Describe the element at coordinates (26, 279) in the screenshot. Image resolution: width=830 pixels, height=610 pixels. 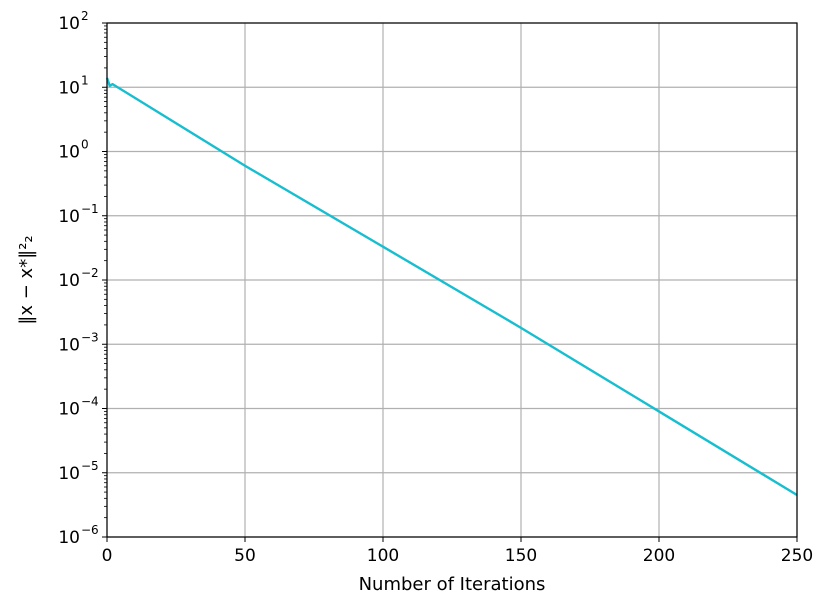
I see `y-axis-label: ‖x − x*‖²₂` at that location.